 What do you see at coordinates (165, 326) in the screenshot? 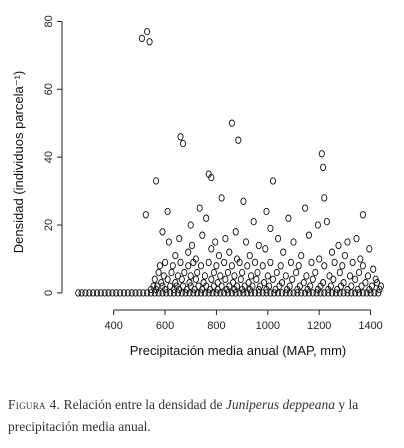
I see `x-tick-label: 600` at bounding box center [165, 326].